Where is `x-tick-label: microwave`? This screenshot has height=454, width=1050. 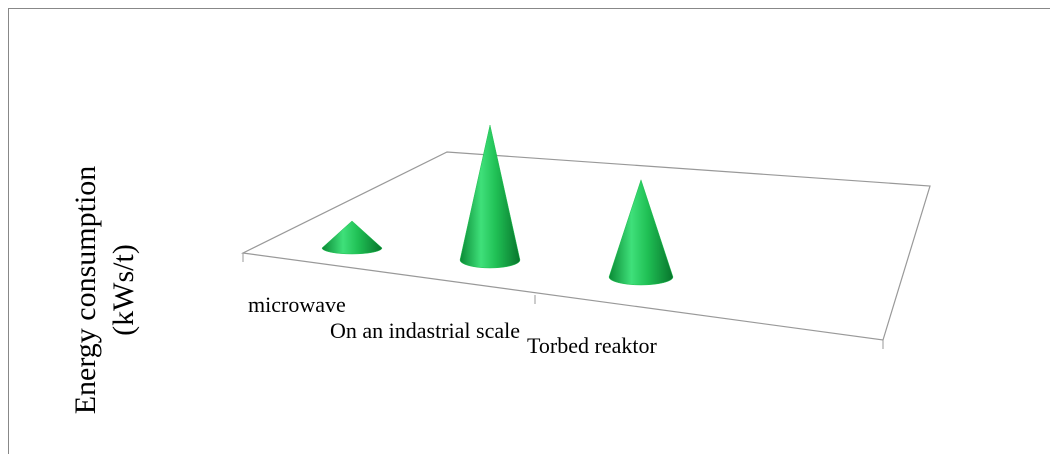
x-tick-label: microwave is located at coordinates (297, 304).